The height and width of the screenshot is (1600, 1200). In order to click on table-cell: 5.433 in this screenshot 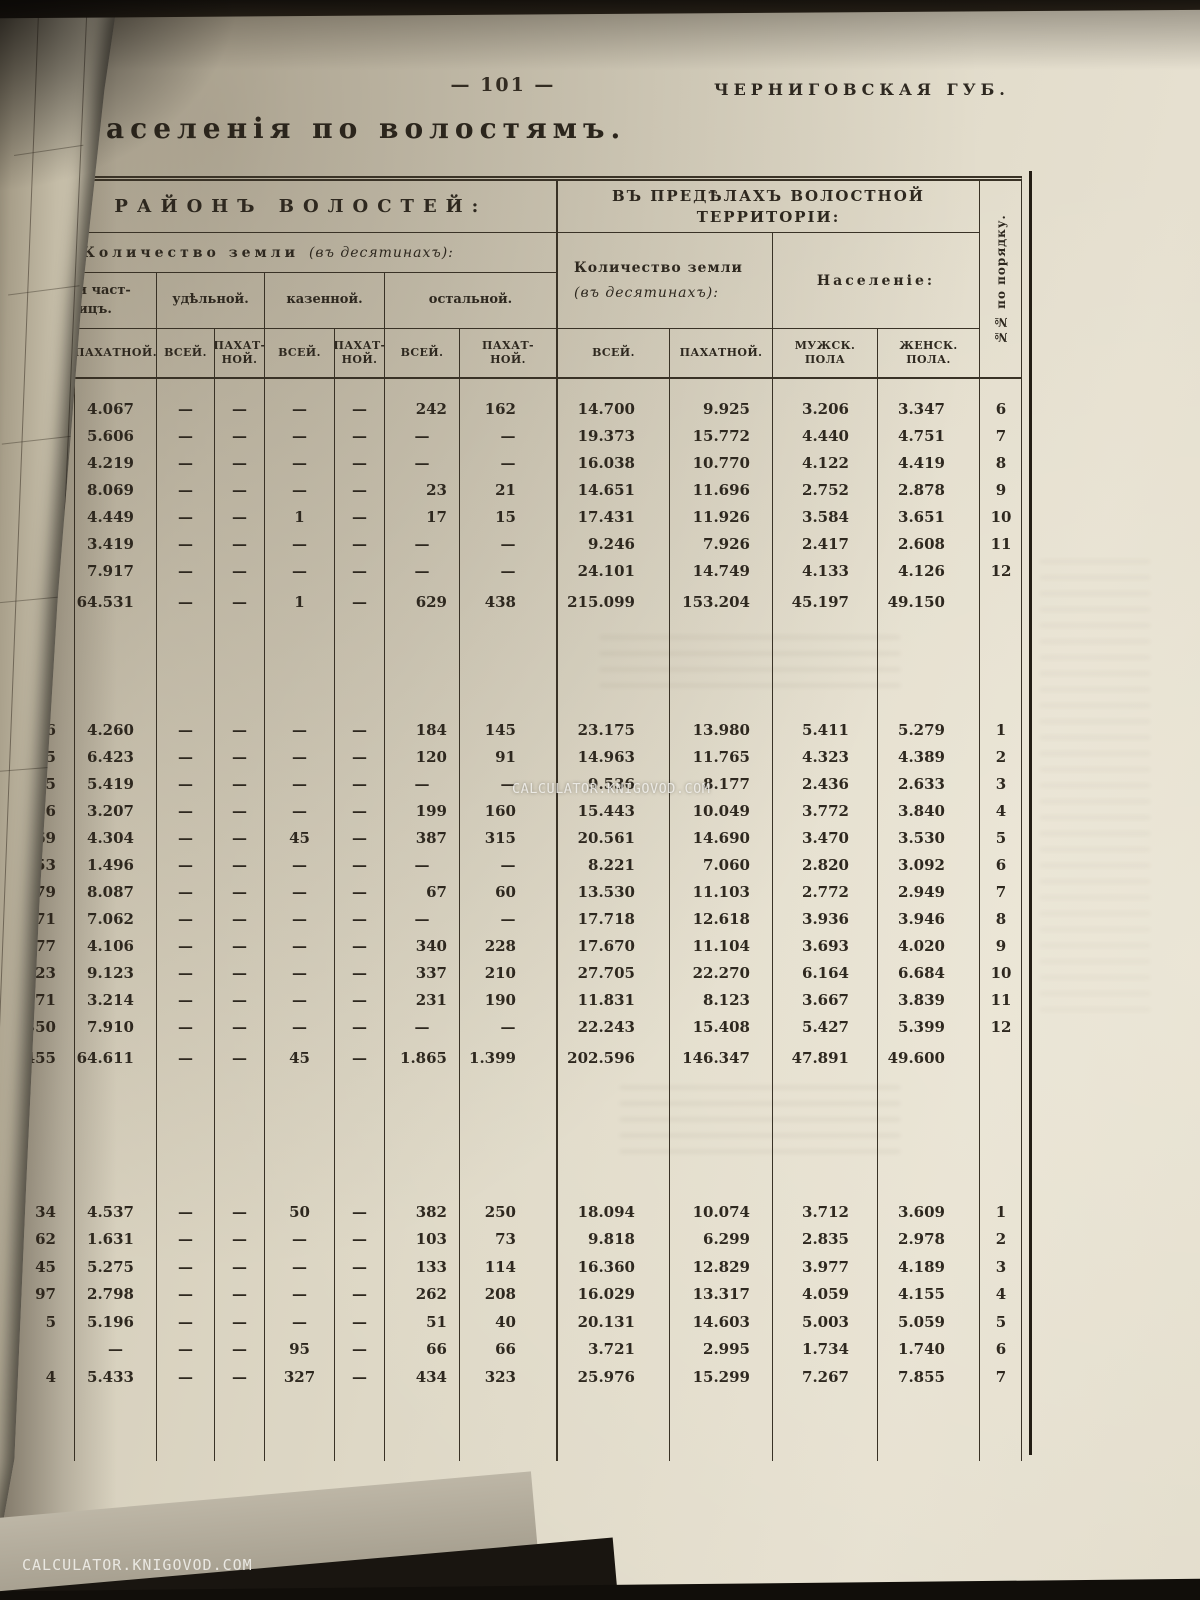, I will do `click(116, 1377)`.